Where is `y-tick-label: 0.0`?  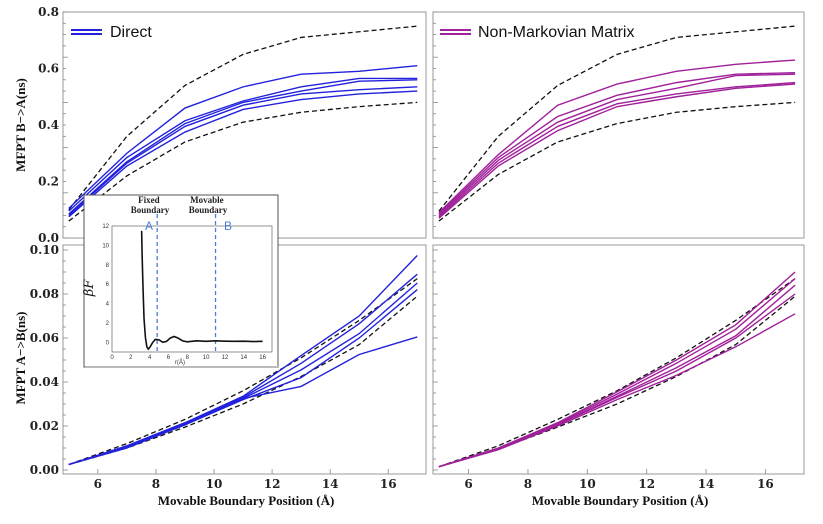 y-tick-label: 0.0 is located at coordinates (48, 238).